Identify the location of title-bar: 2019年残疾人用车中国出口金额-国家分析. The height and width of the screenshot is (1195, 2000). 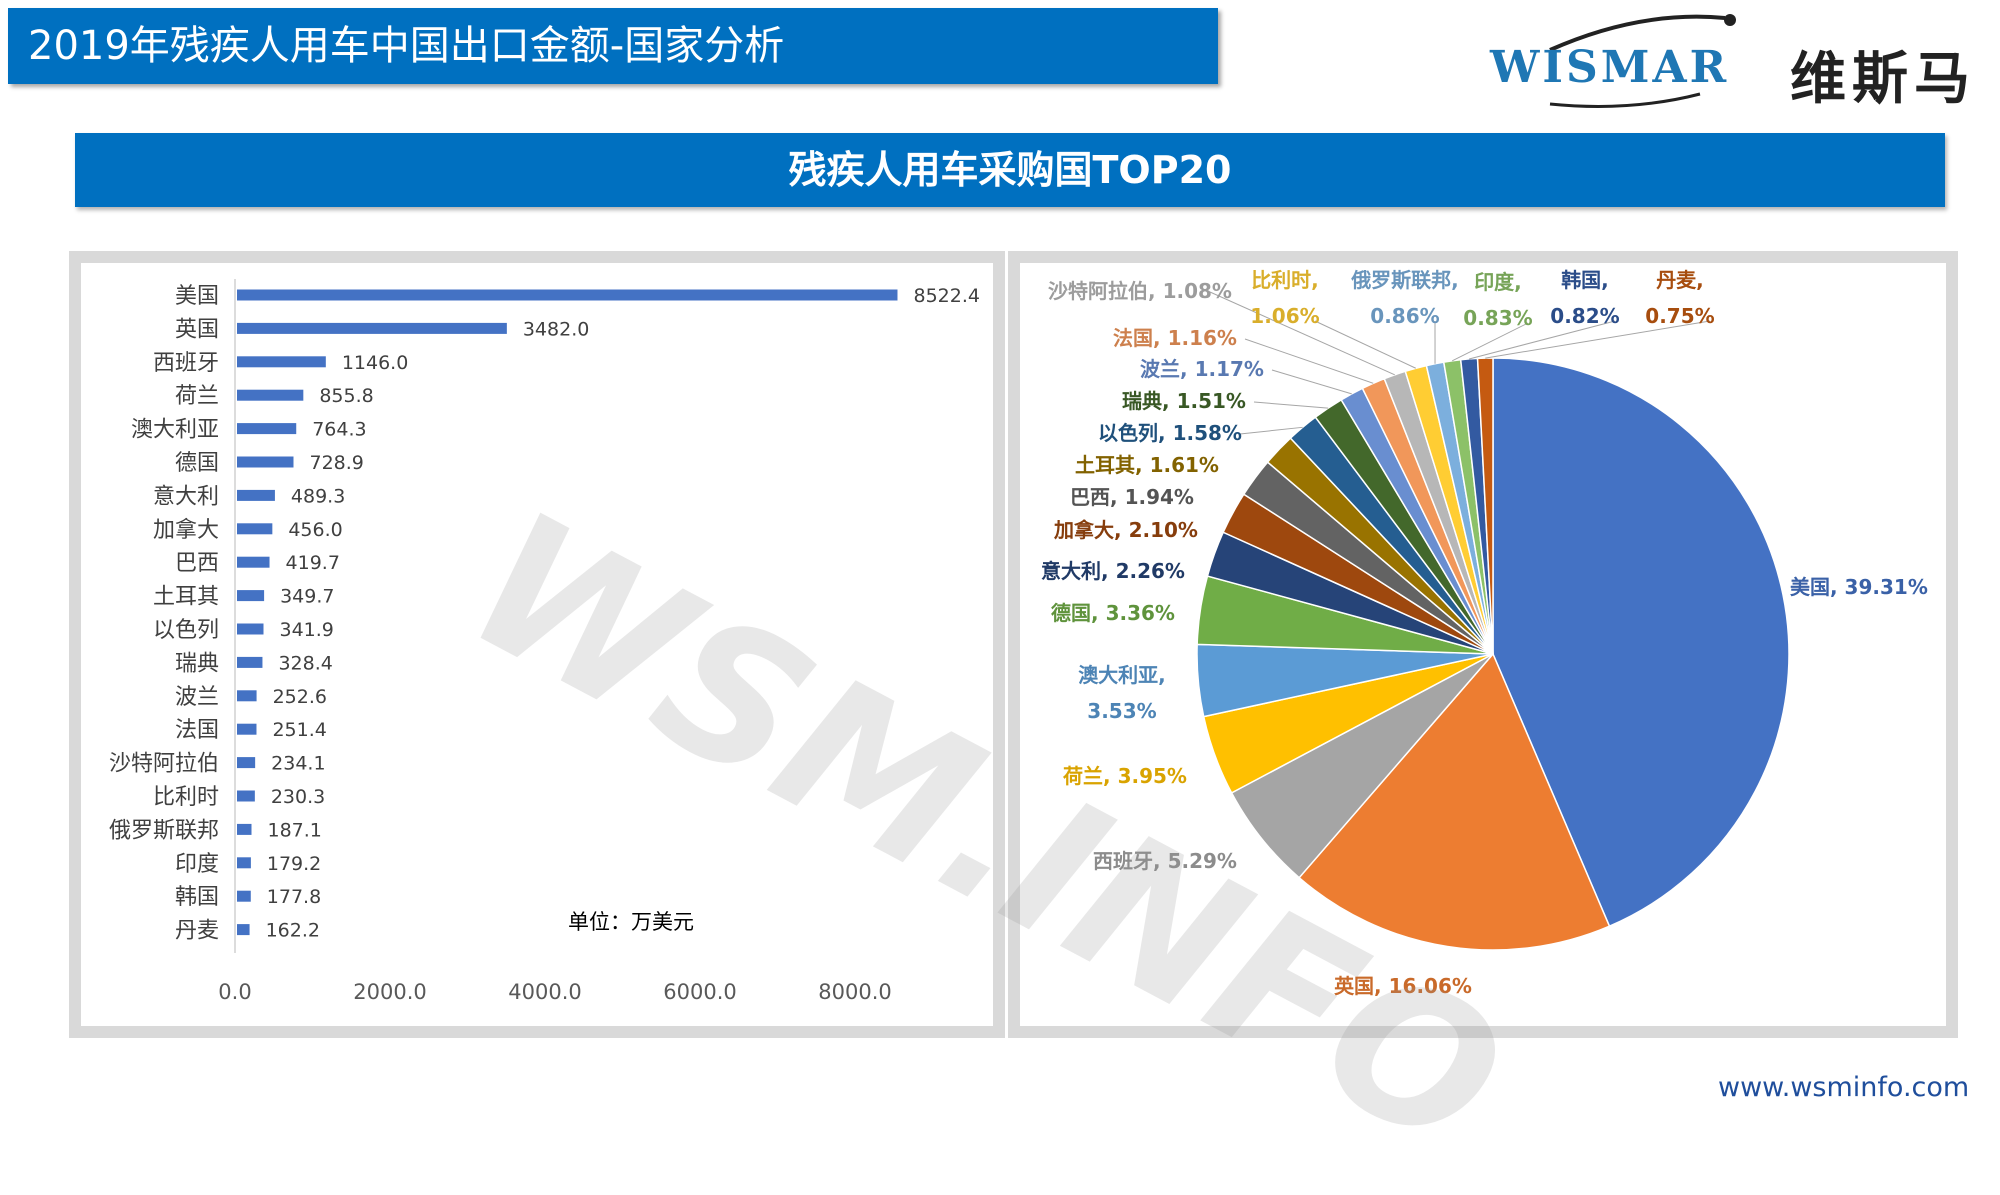
(613, 46).